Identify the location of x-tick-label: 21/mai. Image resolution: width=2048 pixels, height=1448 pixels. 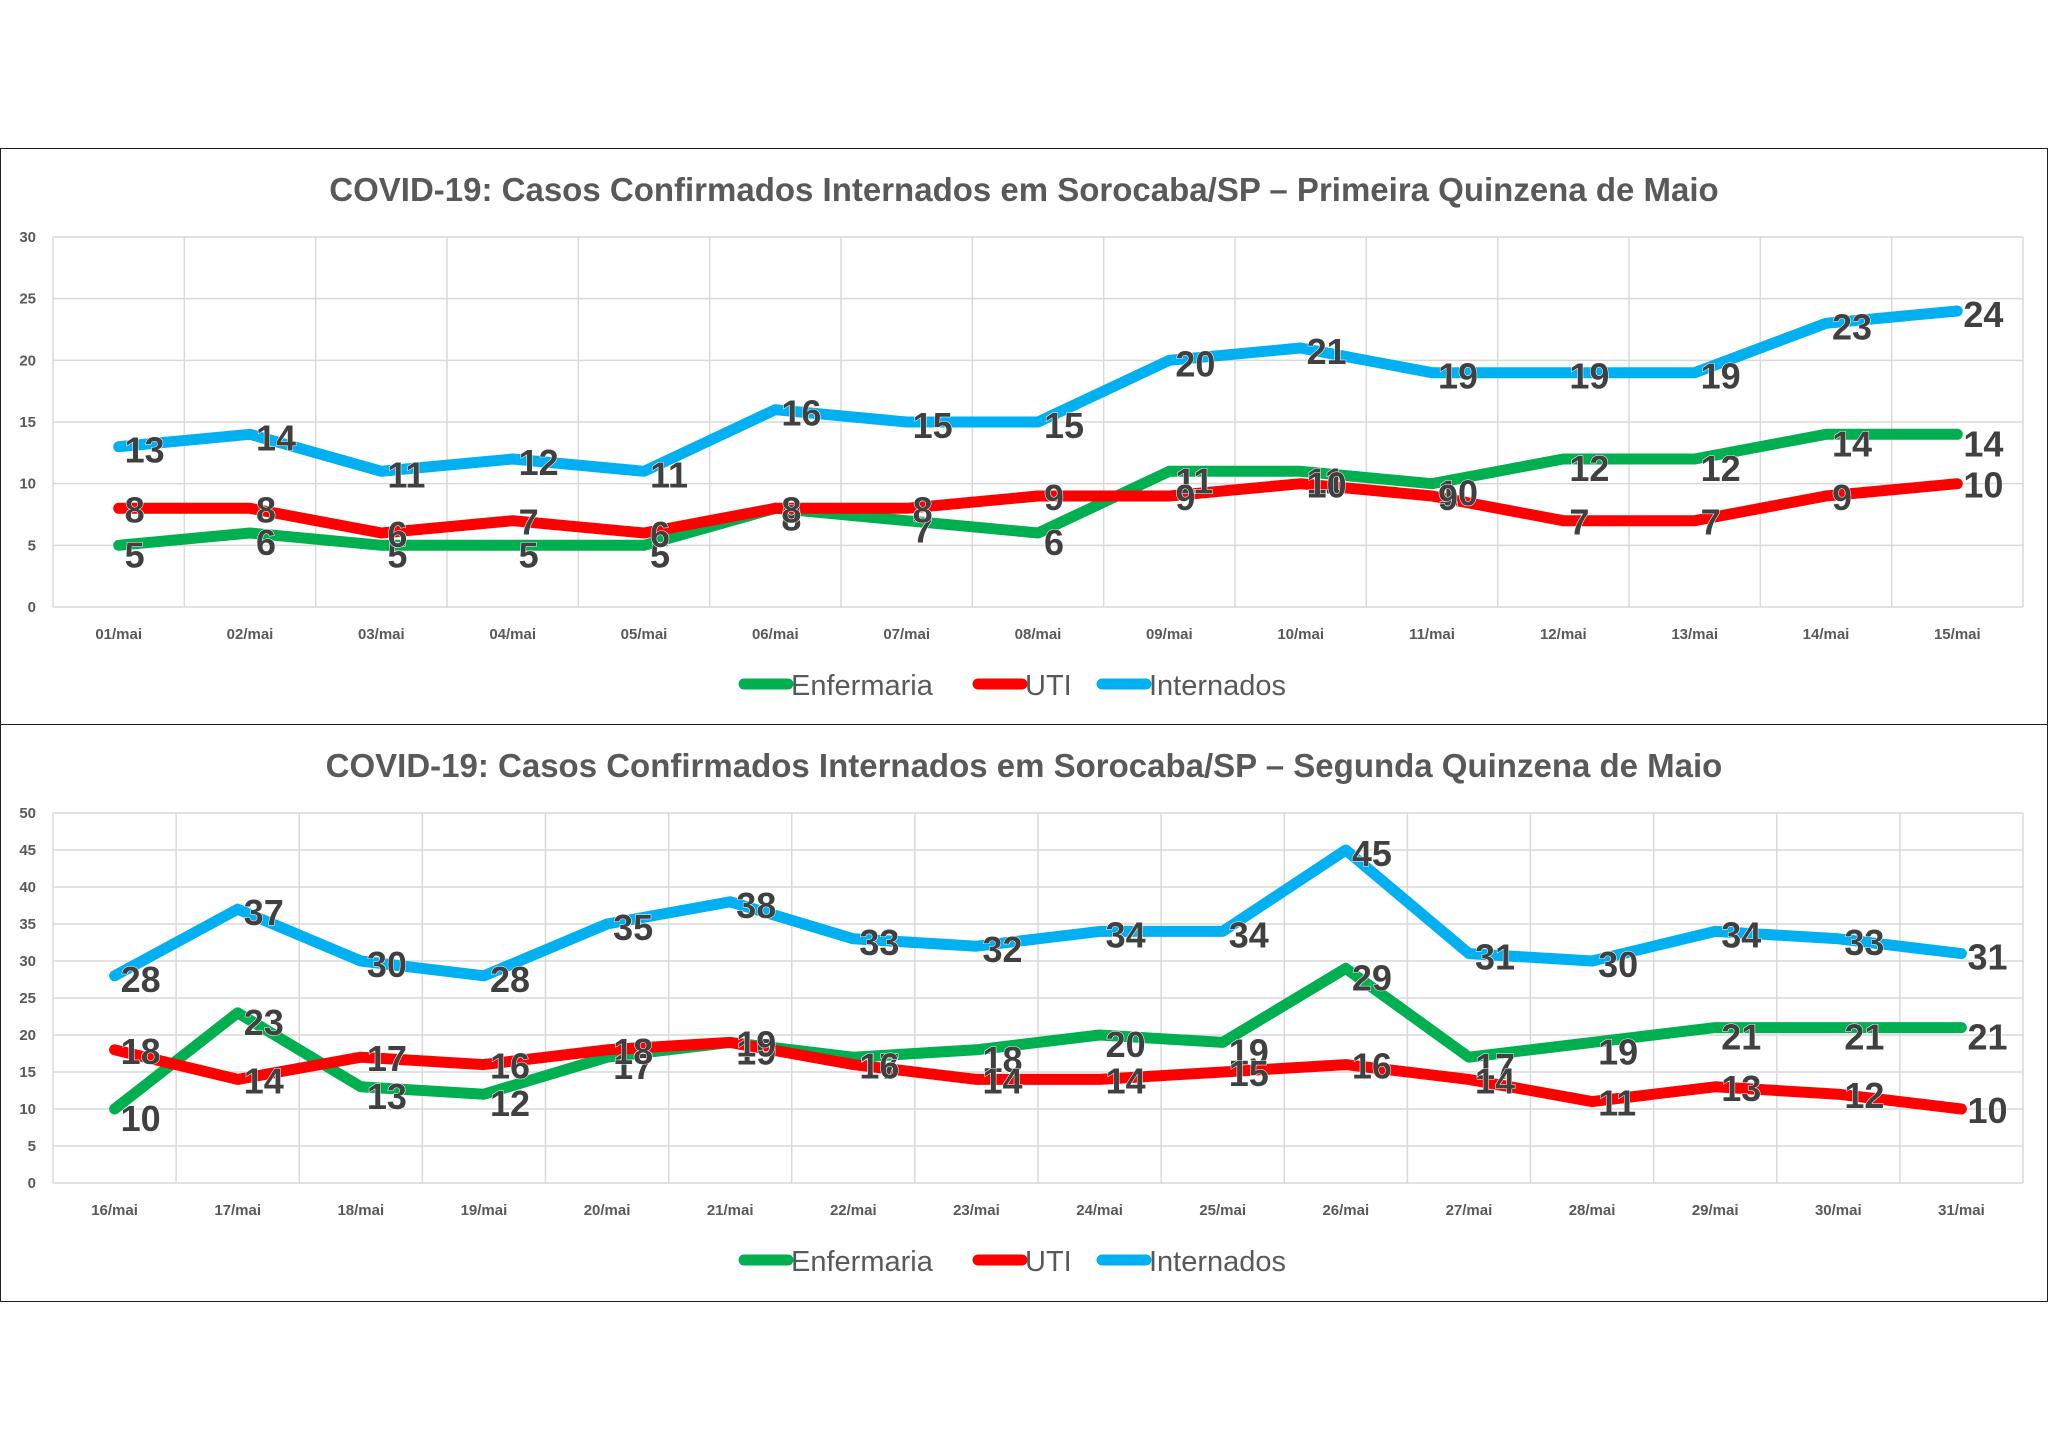
(730, 1210).